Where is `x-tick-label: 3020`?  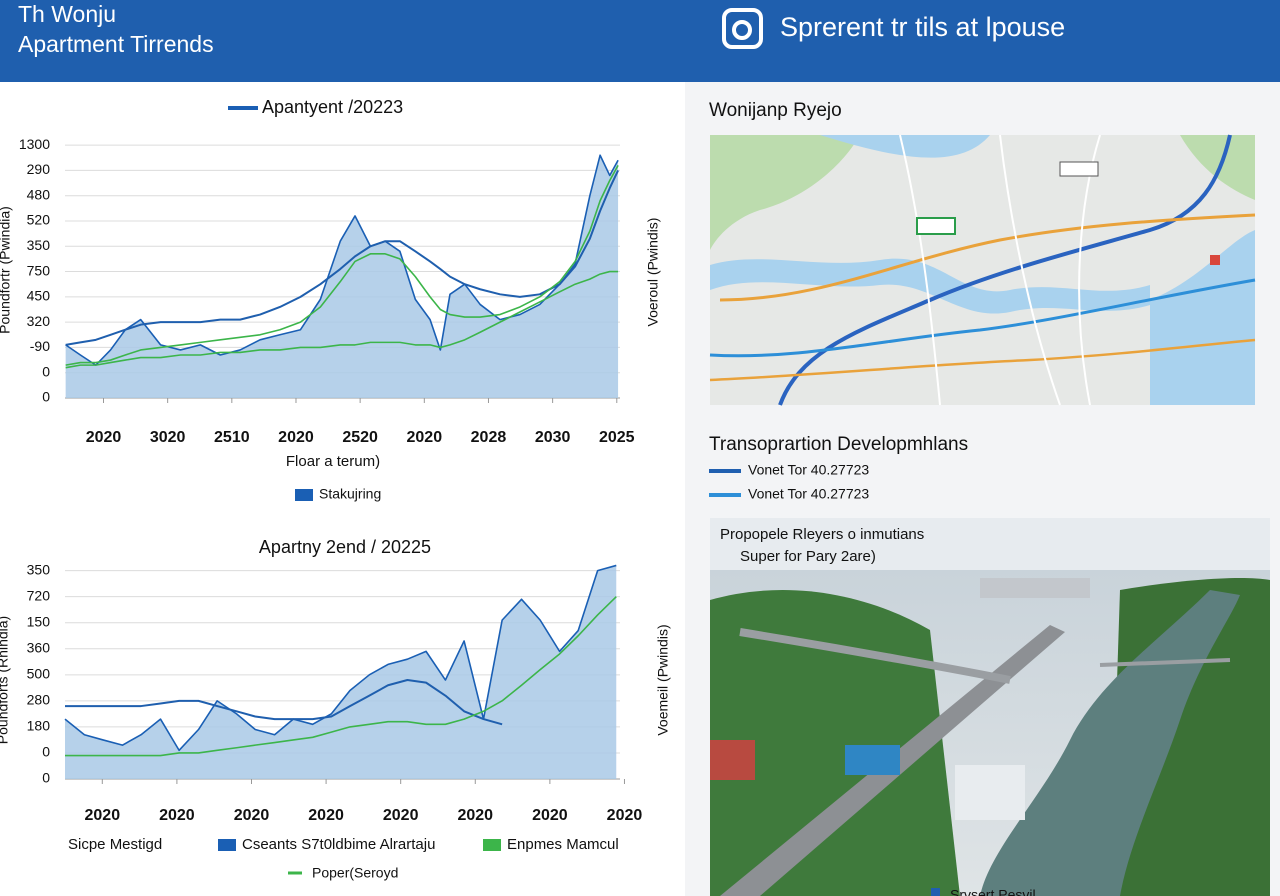
x-tick-label: 3020 is located at coordinates (168, 437).